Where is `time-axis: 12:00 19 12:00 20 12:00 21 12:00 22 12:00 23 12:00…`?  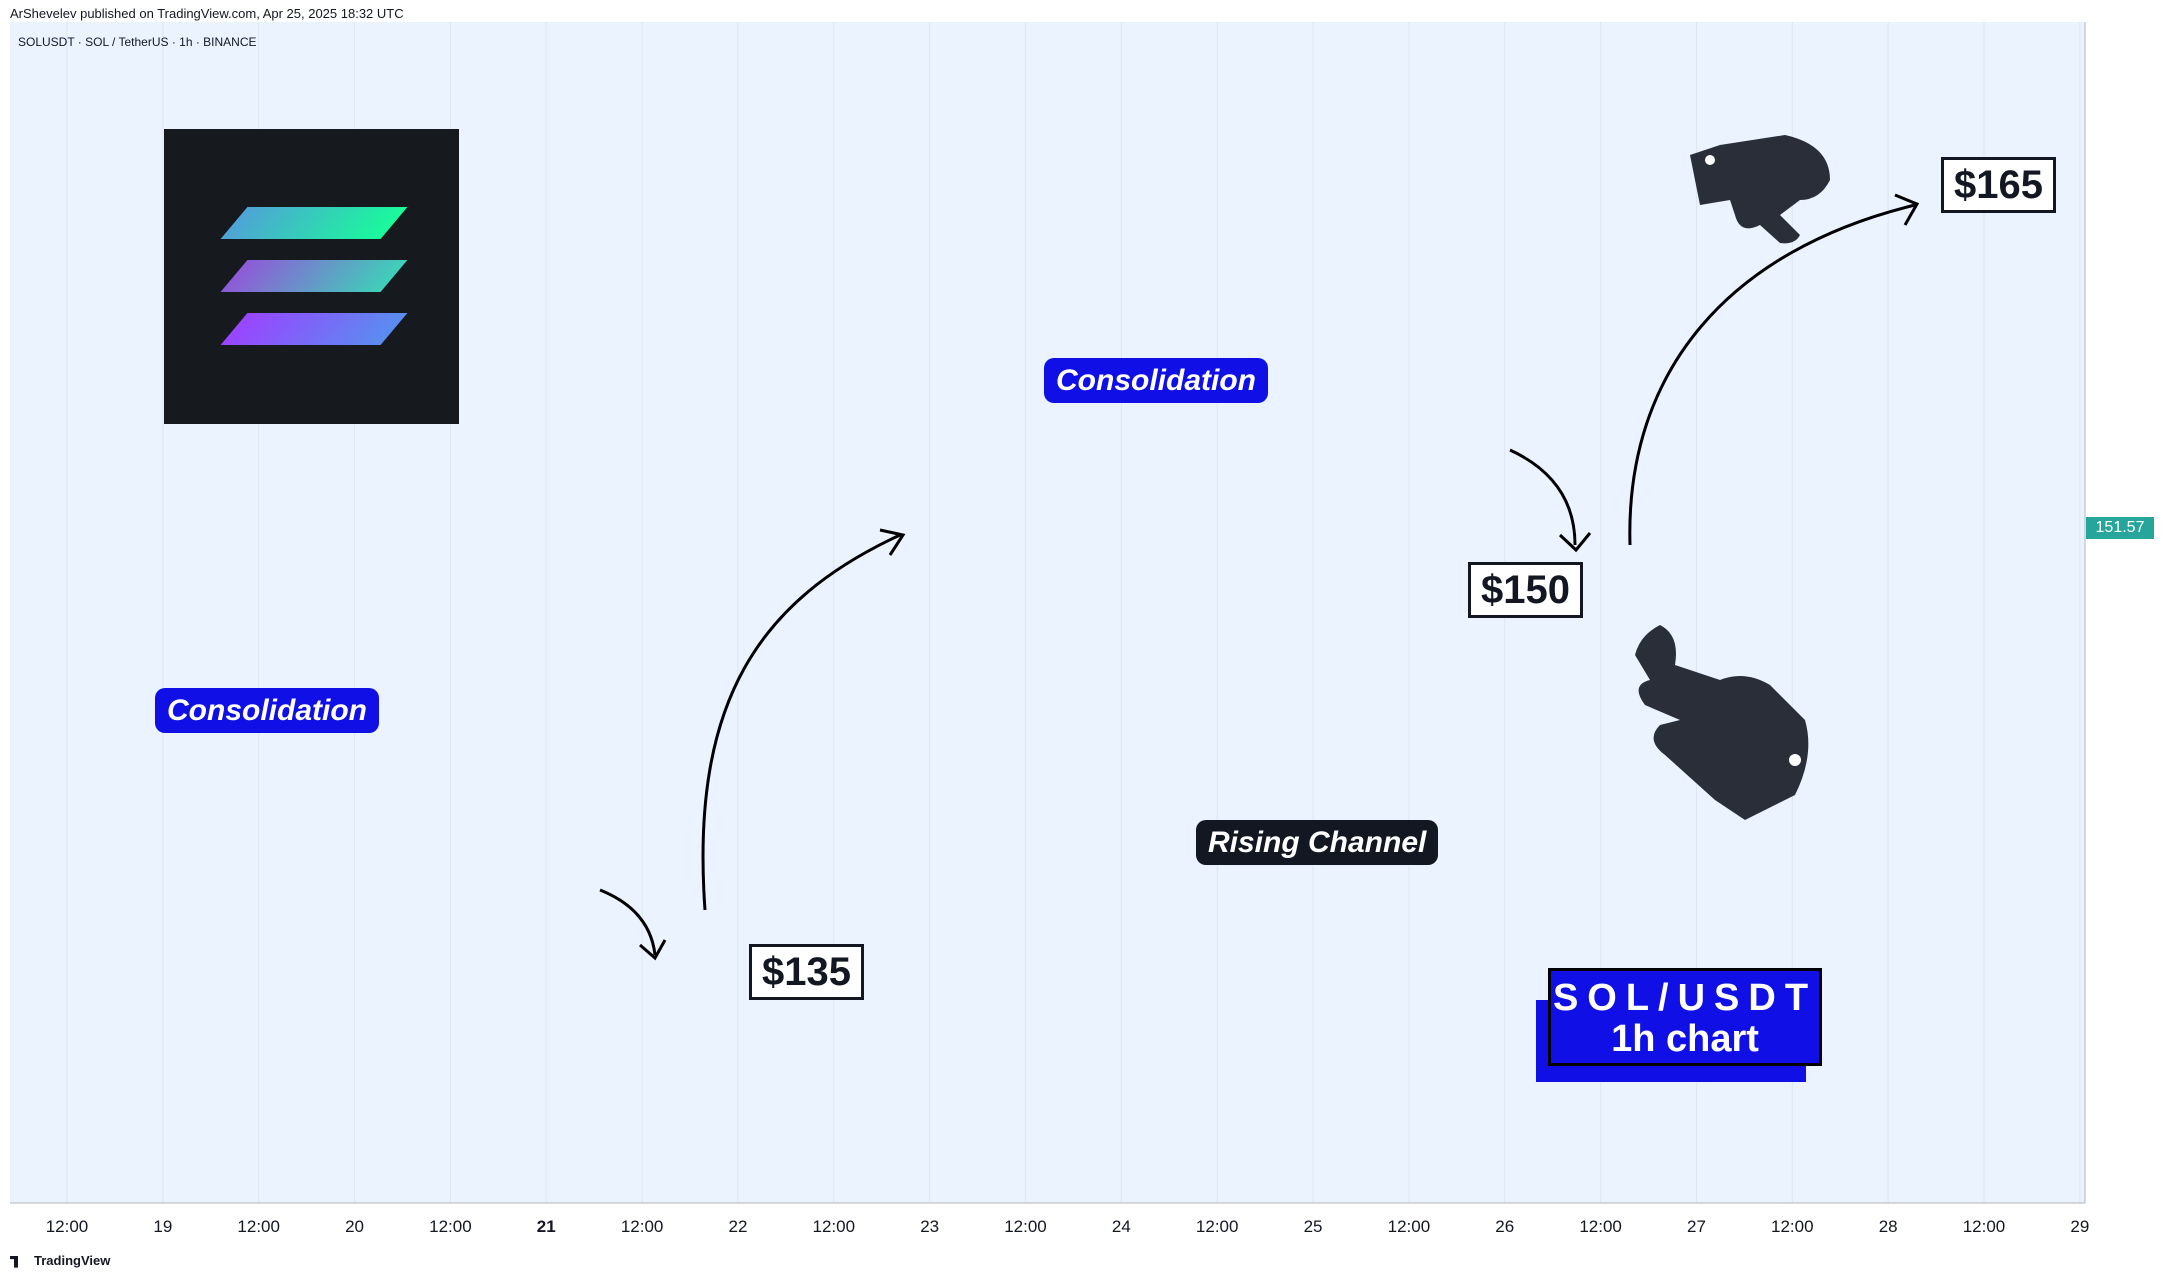 time-axis: 12:00 19 12:00 20 12:00 21 12:00 22 12:00 23 12:00… is located at coordinates (1086, 1222).